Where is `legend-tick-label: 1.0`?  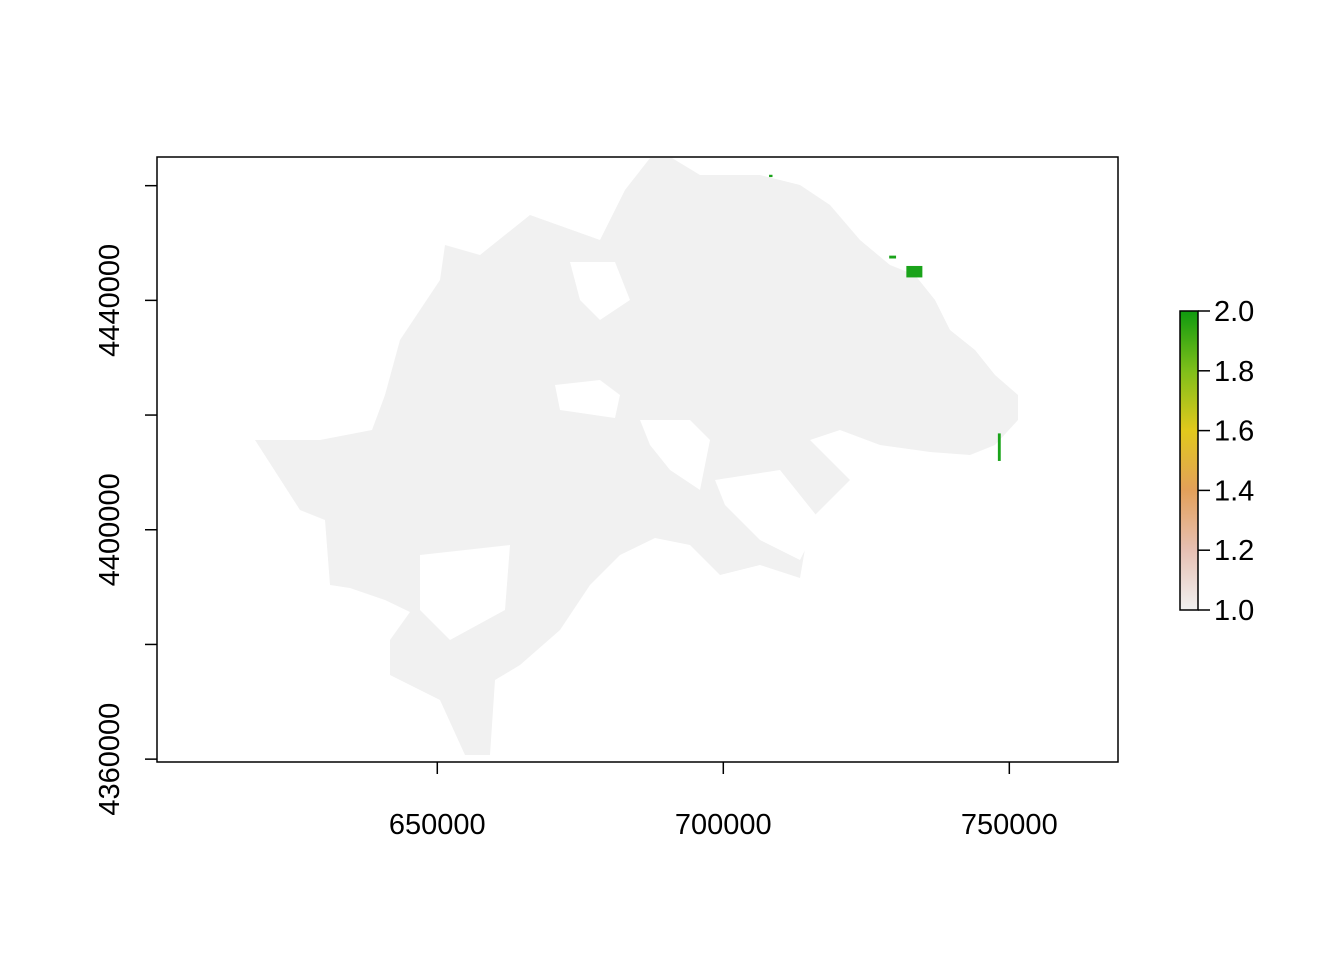
legend-tick-label: 1.0 is located at coordinates (1234, 611).